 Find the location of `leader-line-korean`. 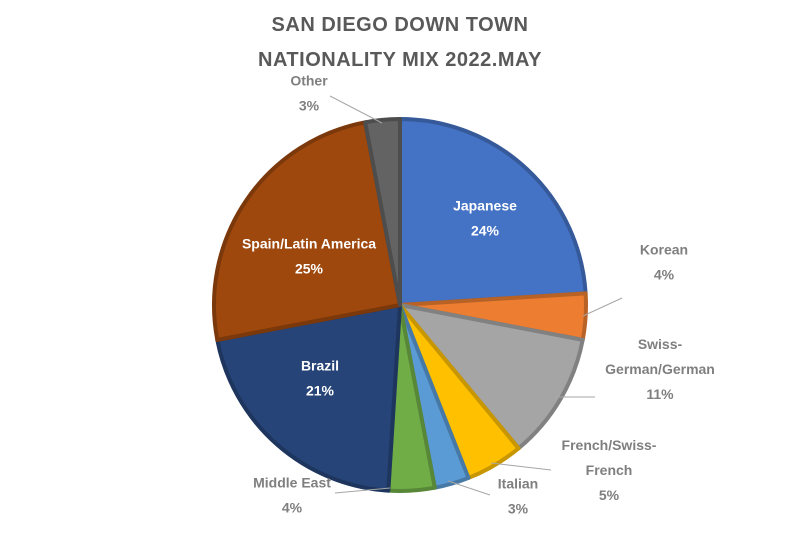

leader-line-korean is located at coordinates (602, 307).